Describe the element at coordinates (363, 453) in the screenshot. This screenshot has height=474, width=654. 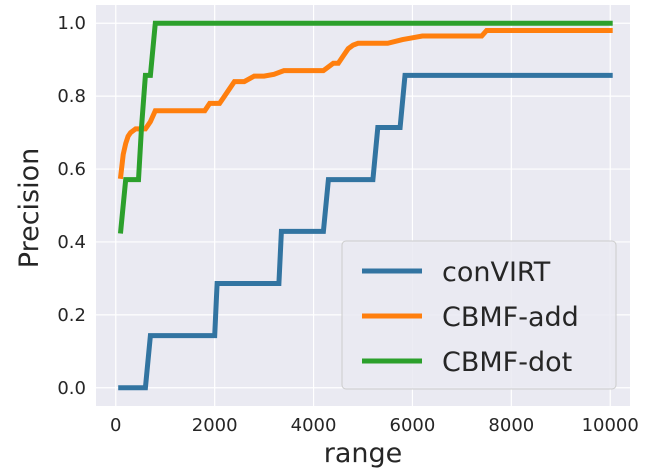
I see `x-axis-label: range` at that location.